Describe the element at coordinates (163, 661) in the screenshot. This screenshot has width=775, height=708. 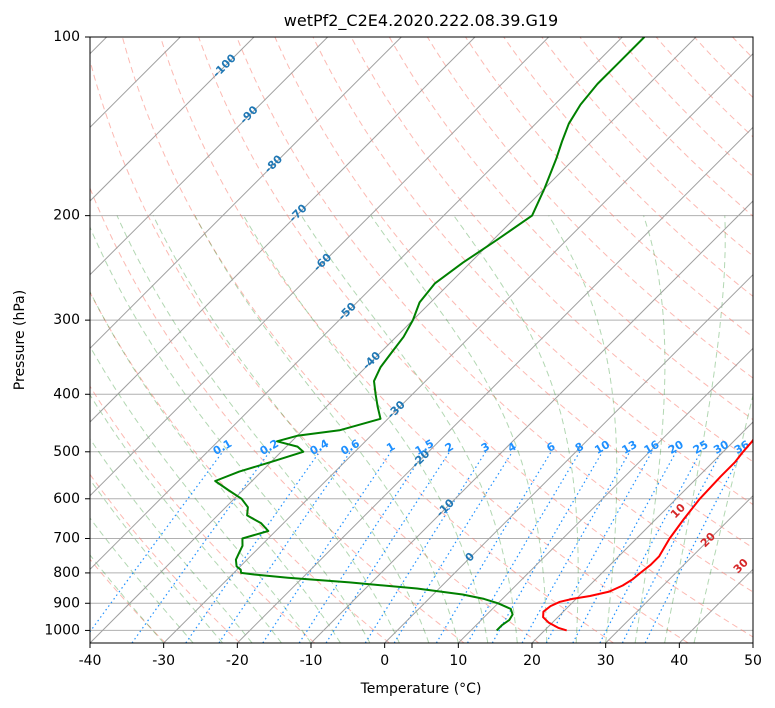
I see `x-tick-label: -30` at that location.